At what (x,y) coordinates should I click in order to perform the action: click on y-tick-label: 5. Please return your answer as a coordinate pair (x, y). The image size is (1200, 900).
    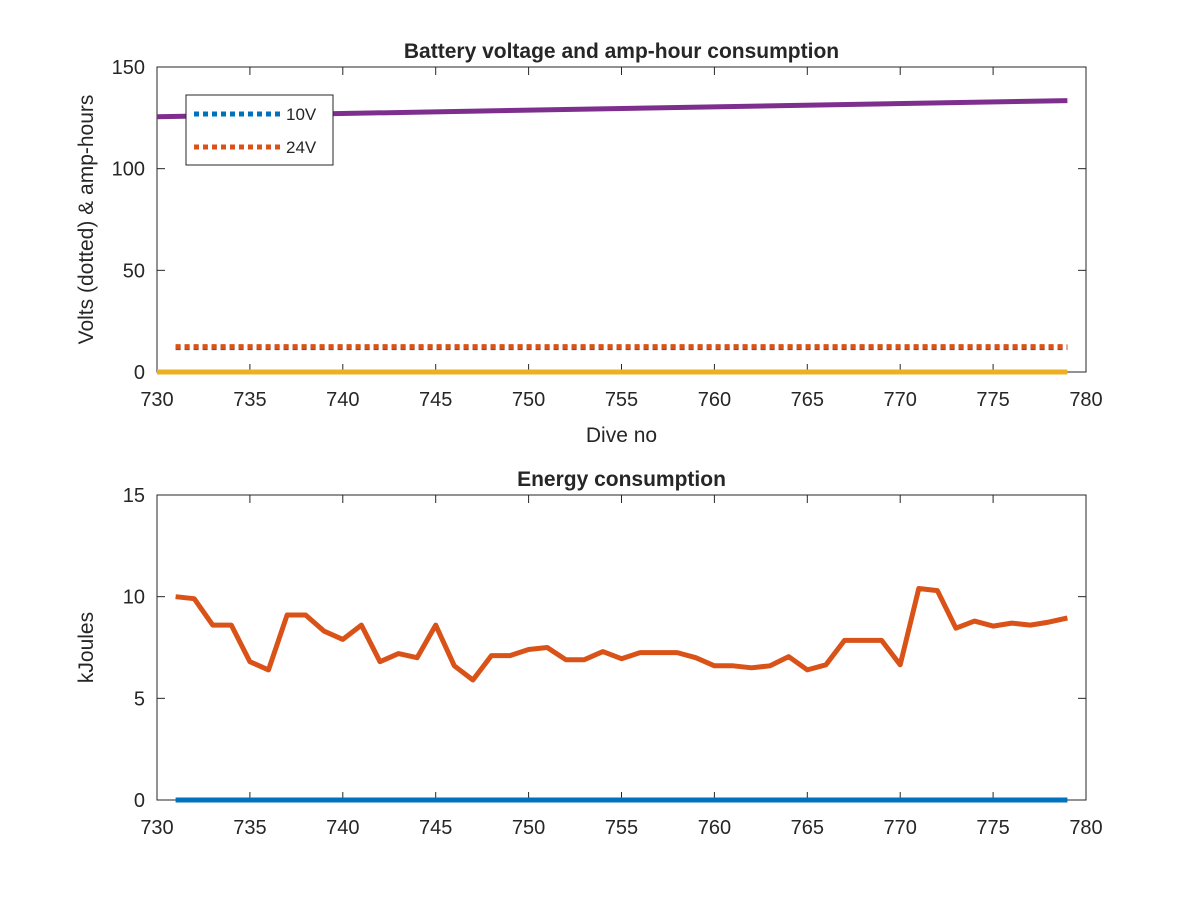
    Looking at the image, I should click on (139, 699).